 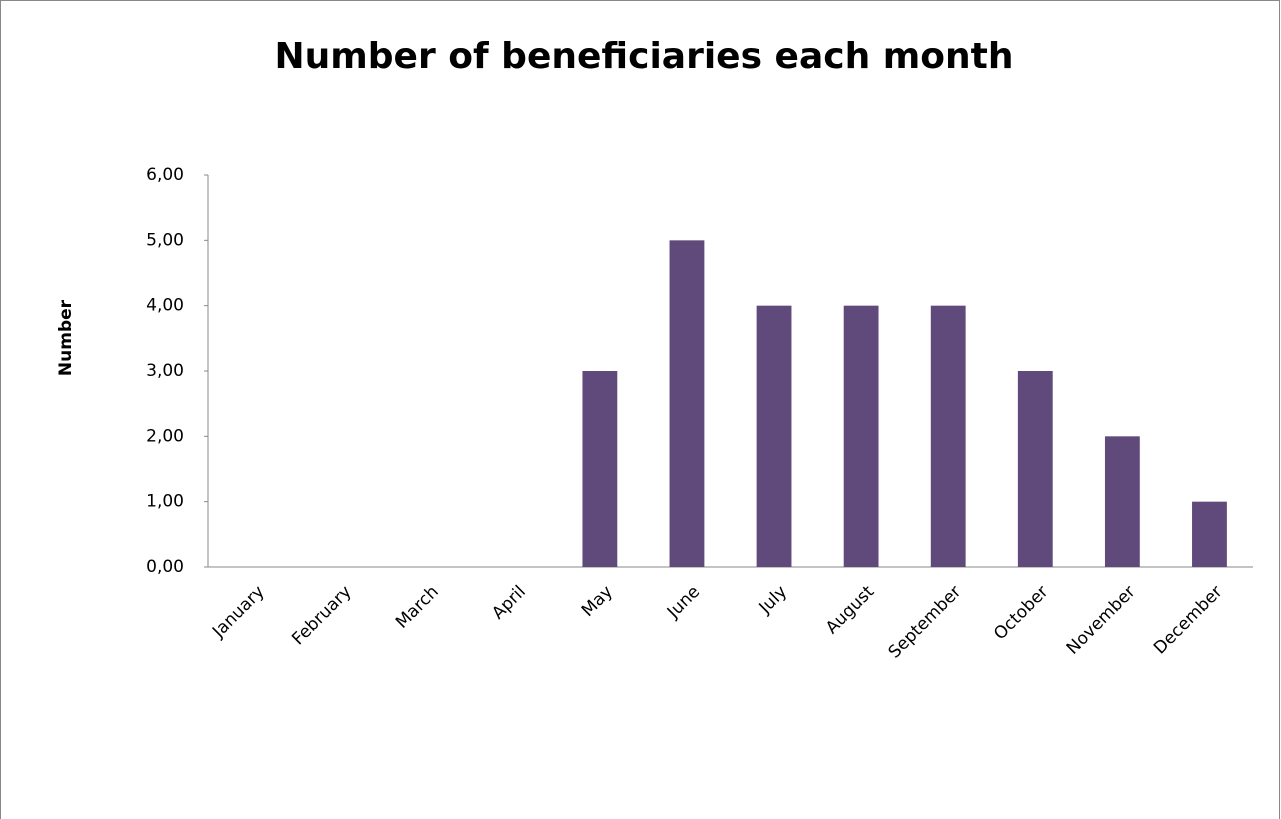 I want to click on y-tick-label: 1,00, so click(x=165, y=502).